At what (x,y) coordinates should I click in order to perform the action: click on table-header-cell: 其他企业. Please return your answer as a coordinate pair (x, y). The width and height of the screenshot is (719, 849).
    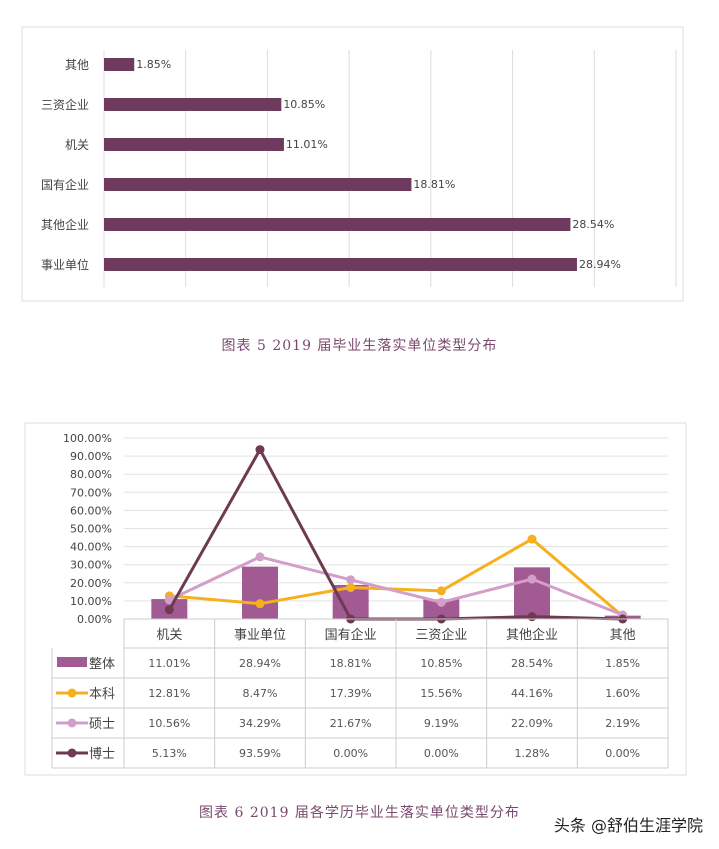
    Looking at the image, I should click on (532, 635).